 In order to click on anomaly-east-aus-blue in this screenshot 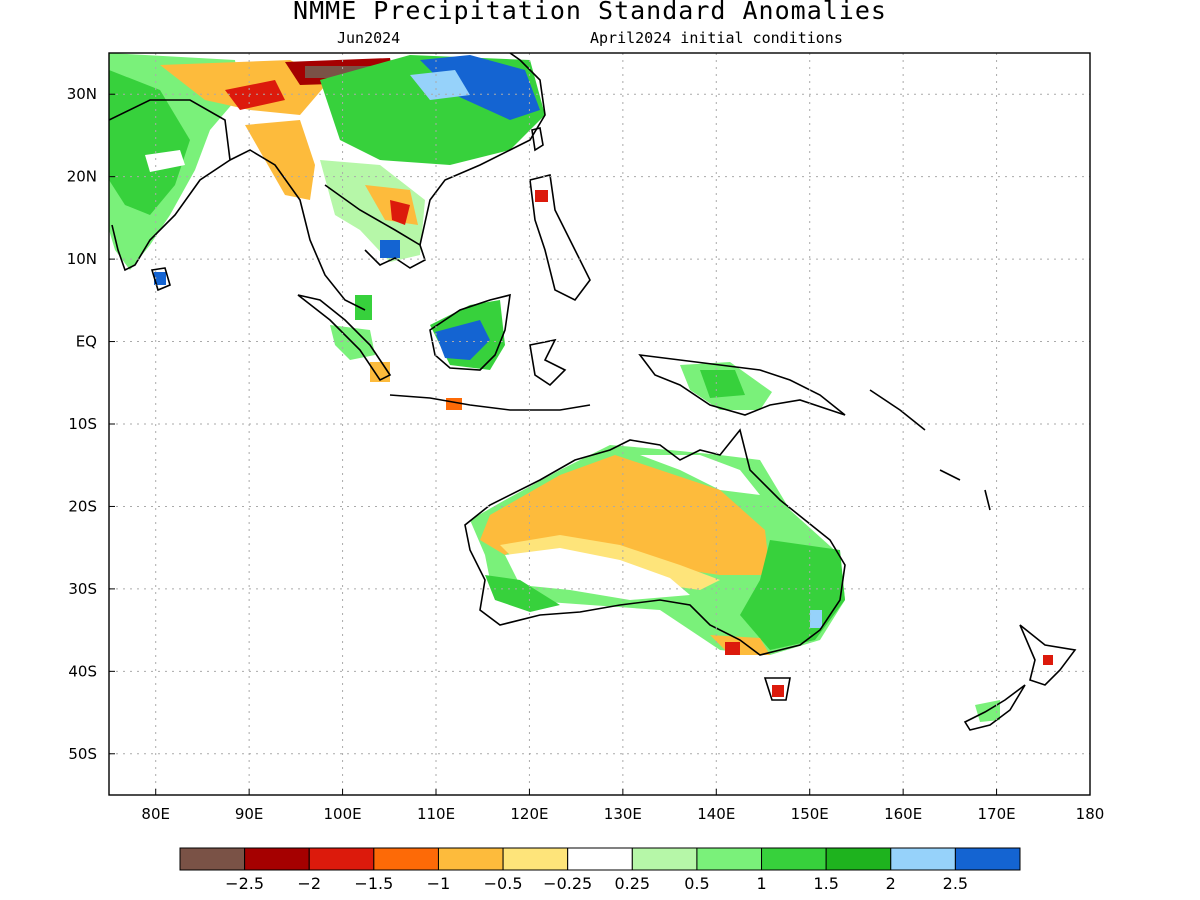, I will do `click(816, 619)`.